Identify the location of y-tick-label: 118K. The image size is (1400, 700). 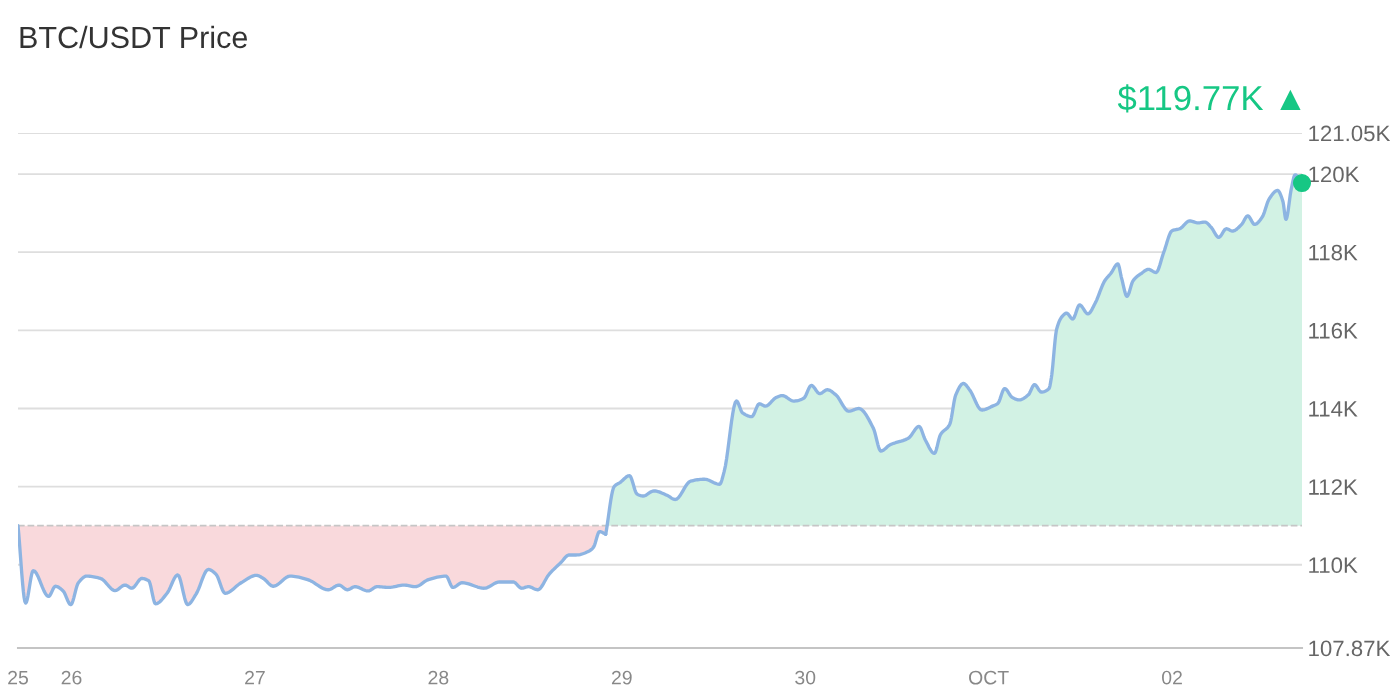
(1333, 252).